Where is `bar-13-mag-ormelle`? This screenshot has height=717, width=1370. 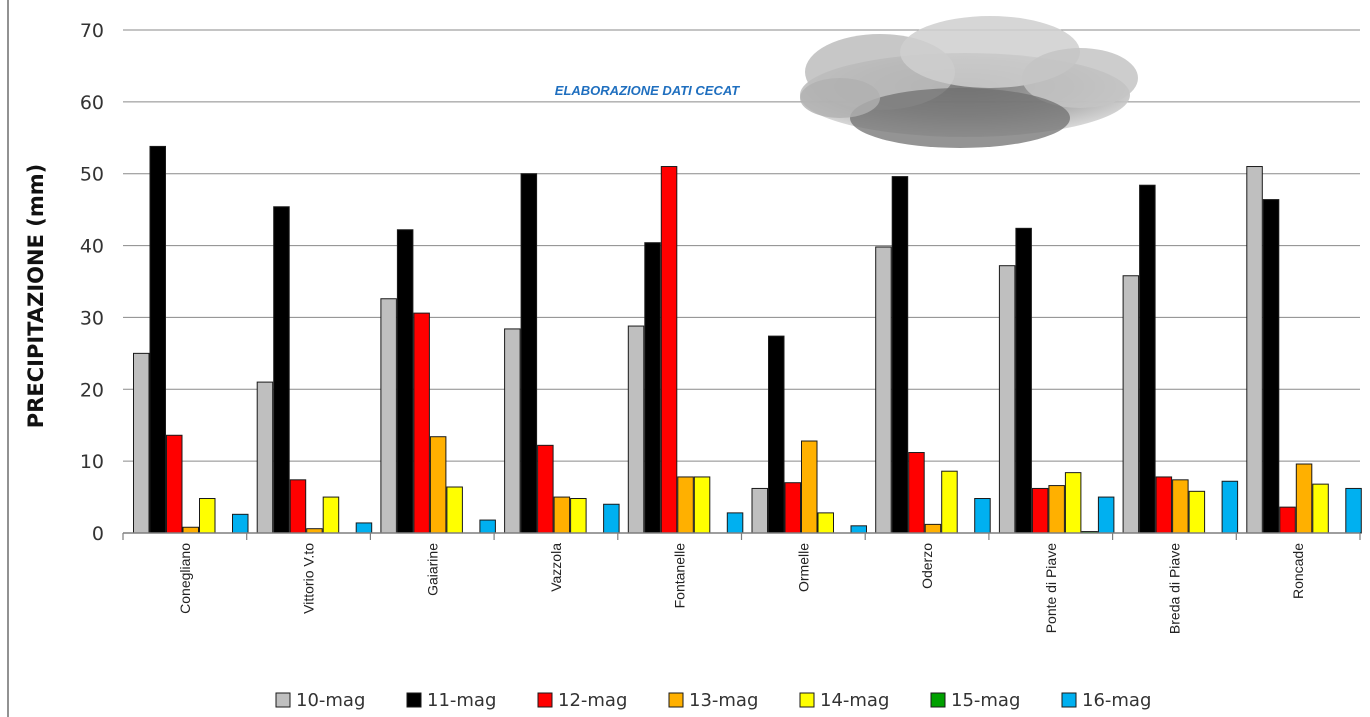
bar-13-mag-ormelle is located at coordinates (809, 487).